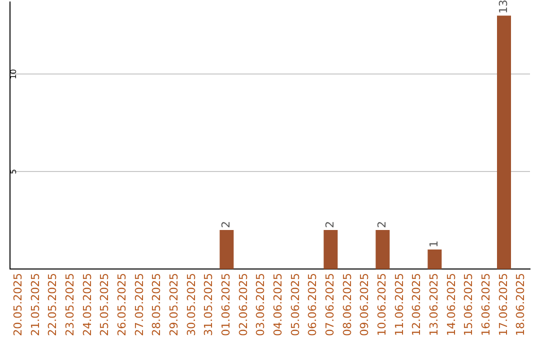 This screenshot has width=540, height=340. What do you see at coordinates (191, 304) in the screenshot?
I see `x-tick-label: 30.05.2025` at bounding box center [191, 304].